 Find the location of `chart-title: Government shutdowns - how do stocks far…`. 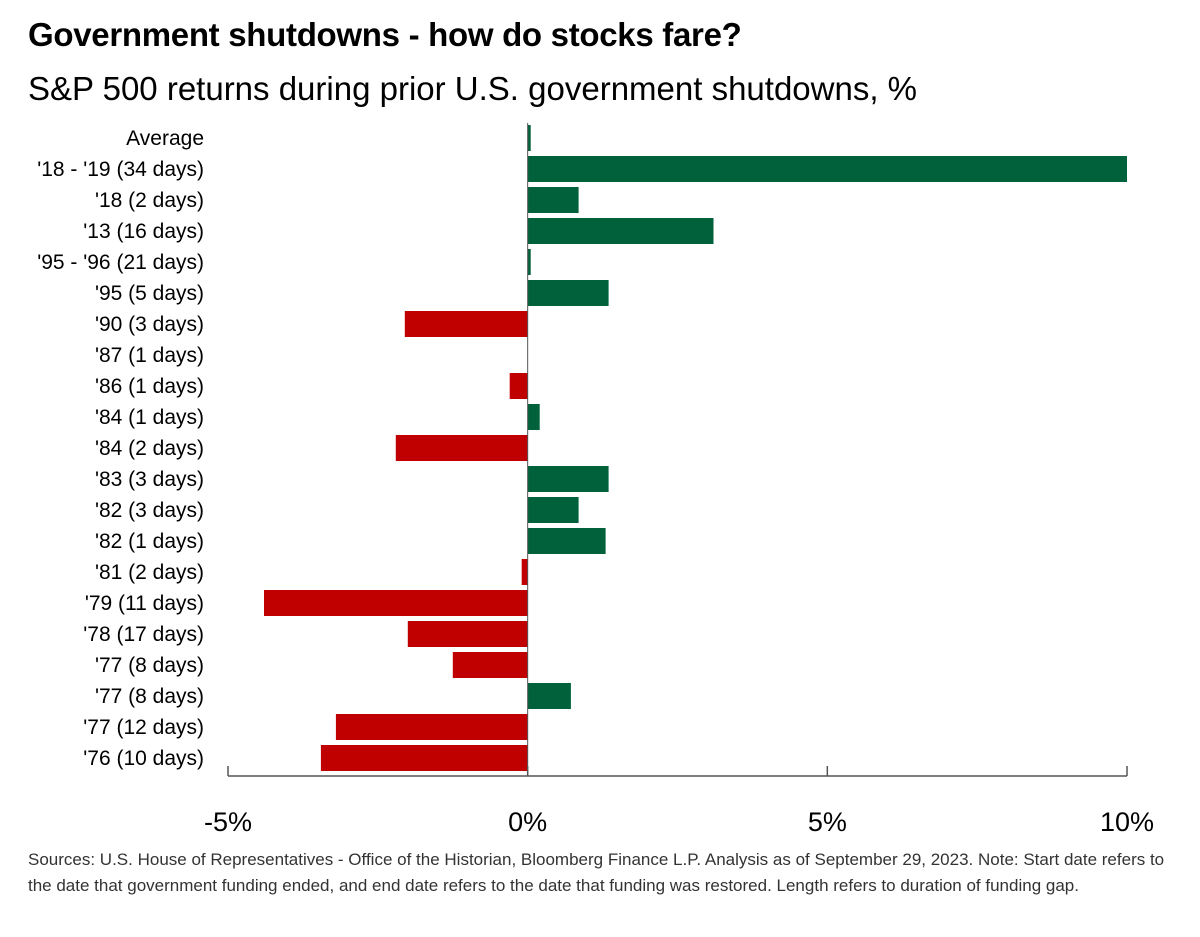

chart-title: Government shutdowns - how do stocks far… is located at coordinates (385, 34).